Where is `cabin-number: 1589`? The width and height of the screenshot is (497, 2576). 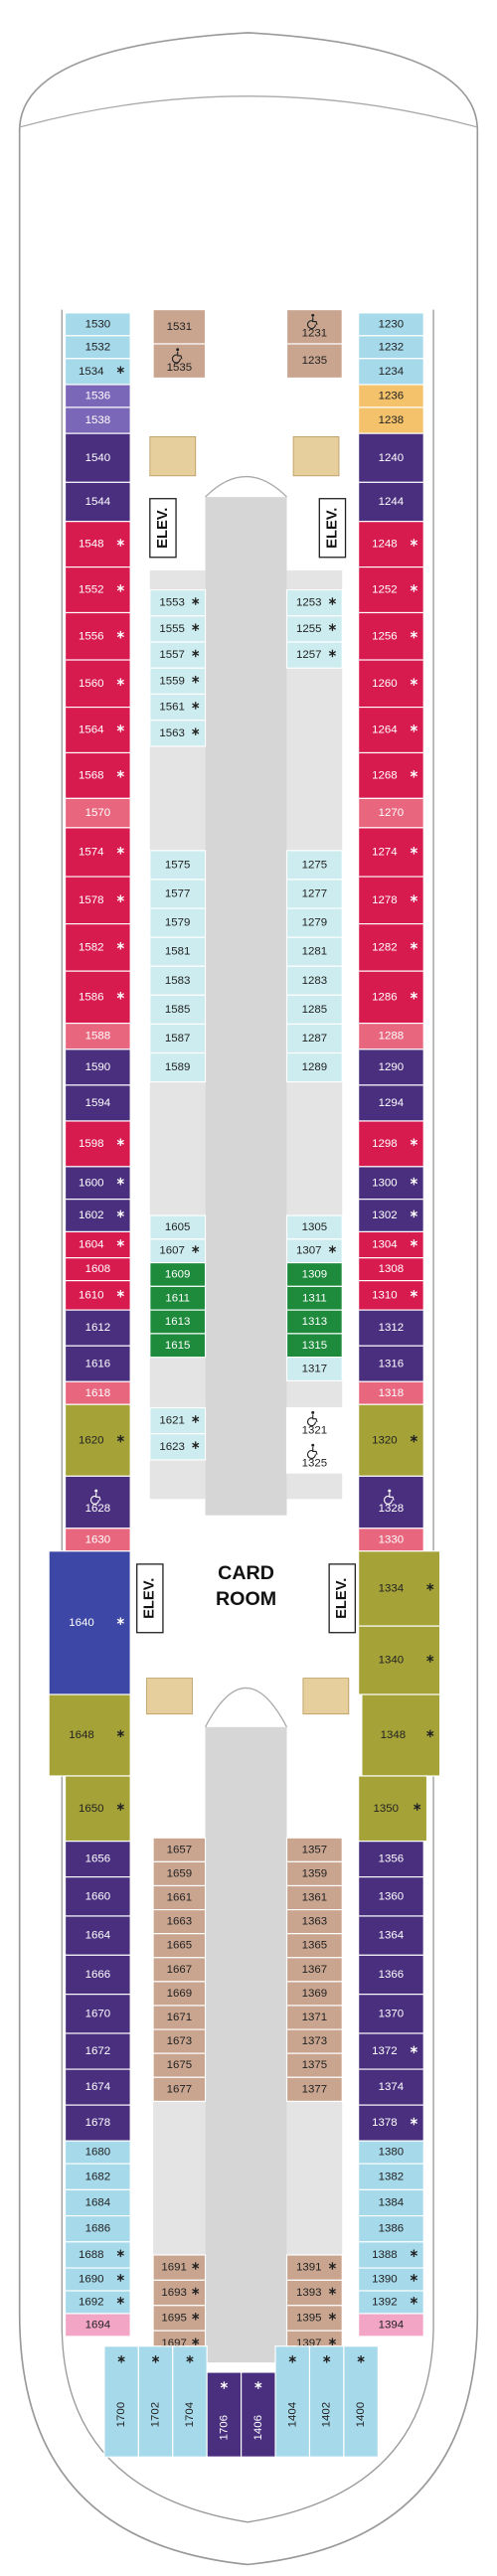 cabin-number: 1589 is located at coordinates (178, 1067).